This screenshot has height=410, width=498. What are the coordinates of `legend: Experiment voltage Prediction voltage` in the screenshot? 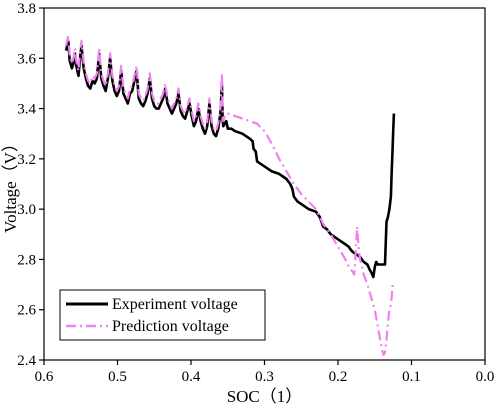 It's located at (162, 315).